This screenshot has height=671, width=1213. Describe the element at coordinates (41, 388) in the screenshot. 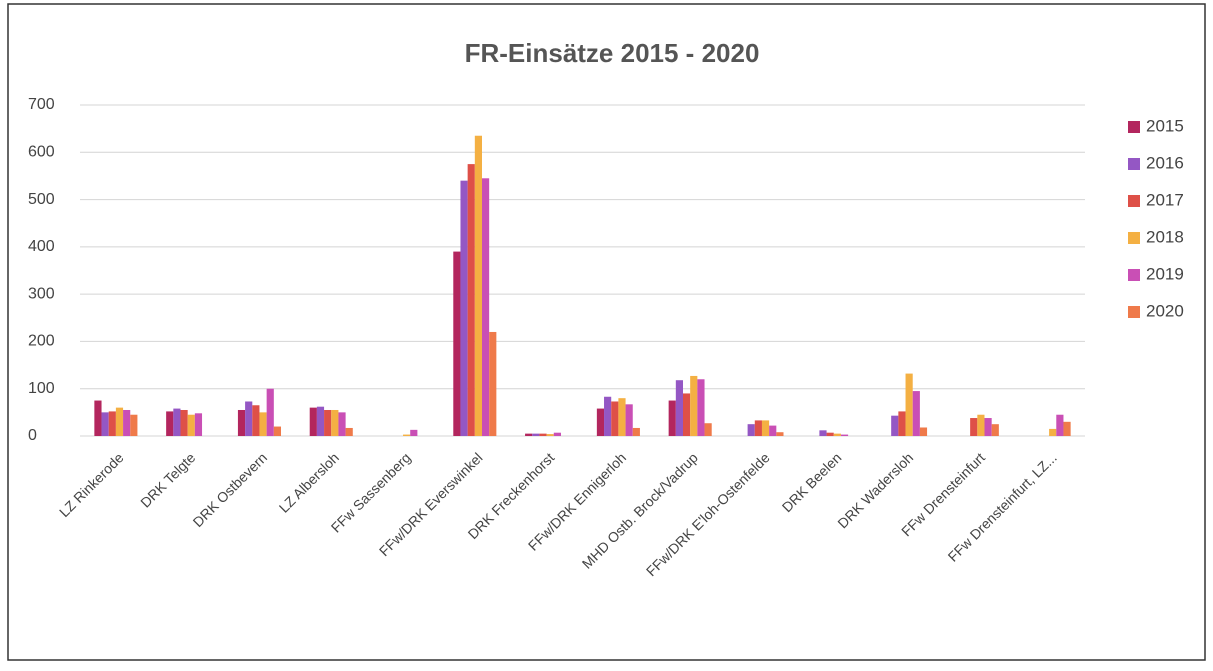

I see `y-tick-label: 100` at that location.